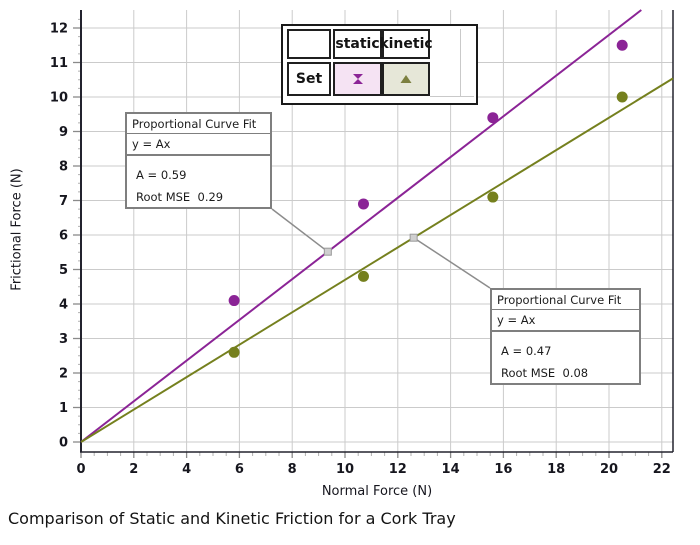 The image size is (700, 545). I want to click on legend-ghost-row-line, so click(452, 96).